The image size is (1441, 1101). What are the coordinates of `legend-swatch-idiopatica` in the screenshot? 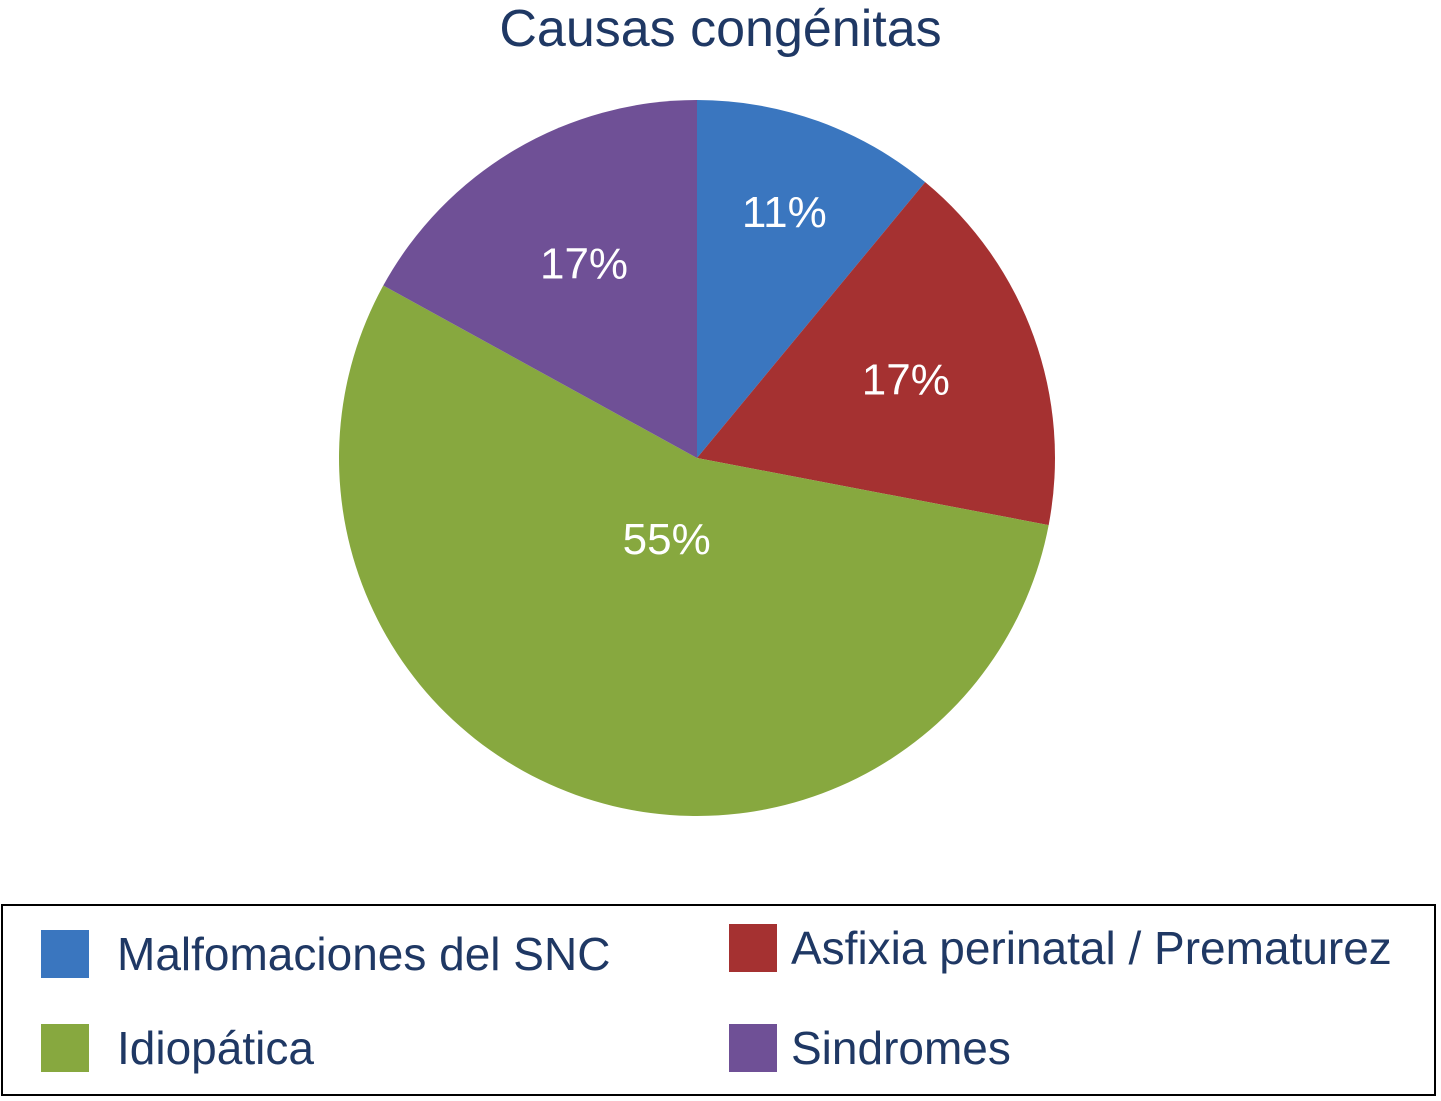 It's located at (65, 1048).